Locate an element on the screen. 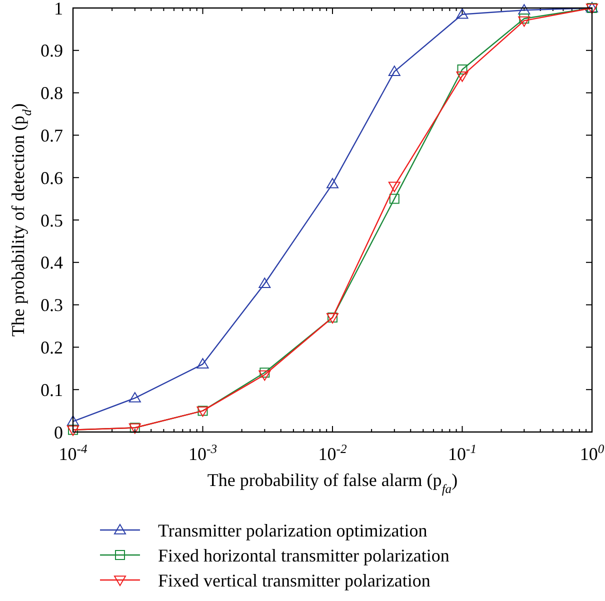 The height and width of the screenshot is (601, 605). legend-label: Fixed horizontal transmitter polarization is located at coordinates (304, 555).